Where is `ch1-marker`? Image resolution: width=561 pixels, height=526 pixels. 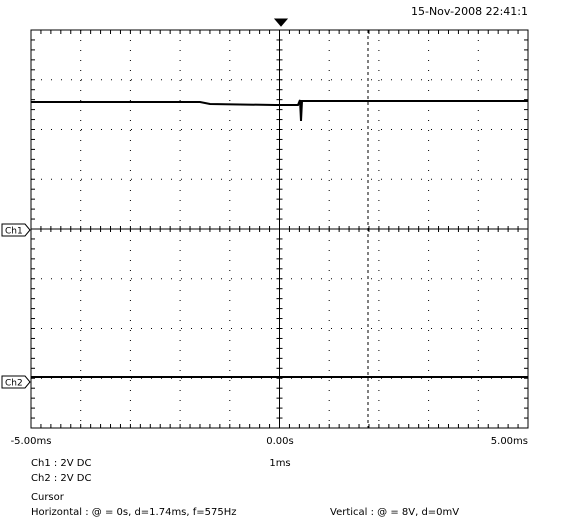 ch1-marker is located at coordinates (16, 230).